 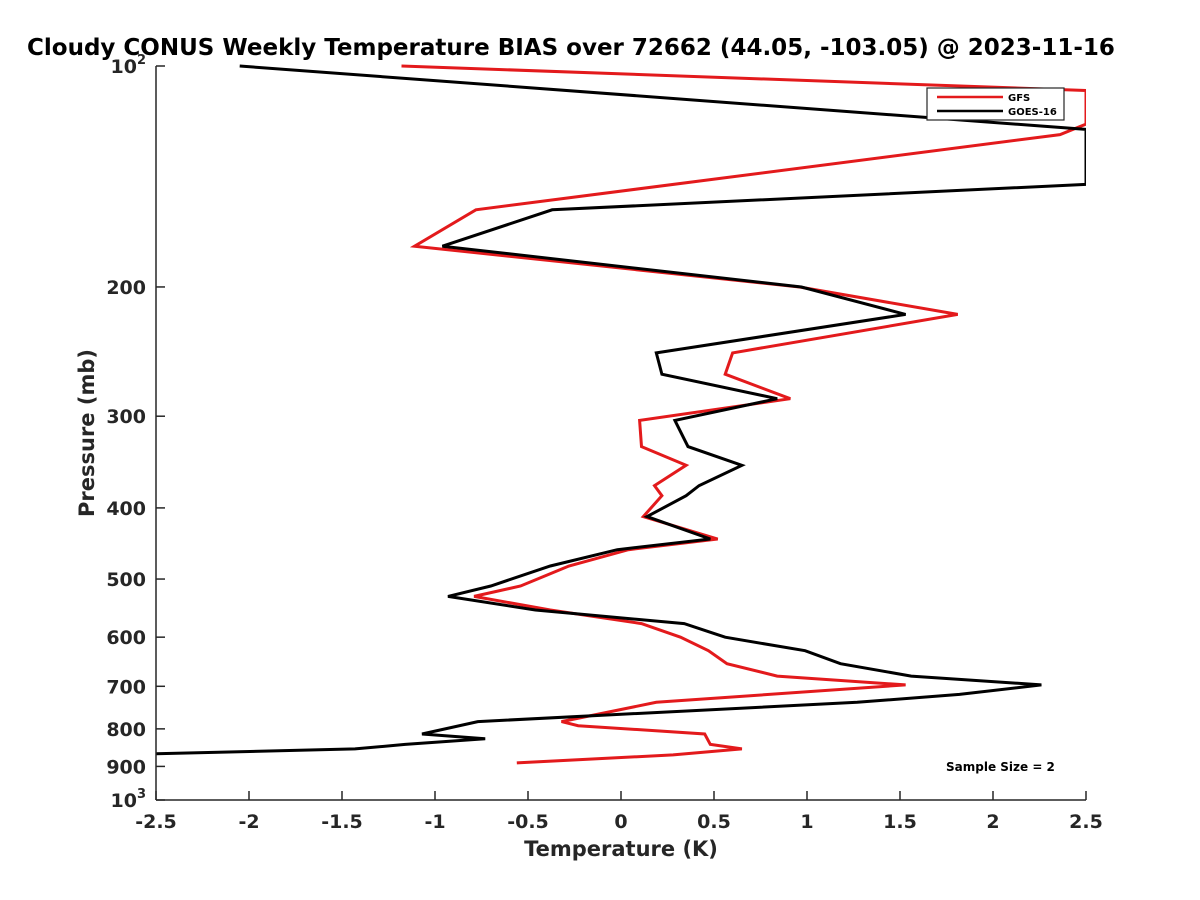 I want to click on x-tick-label: 0.5, so click(x=714, y=822).